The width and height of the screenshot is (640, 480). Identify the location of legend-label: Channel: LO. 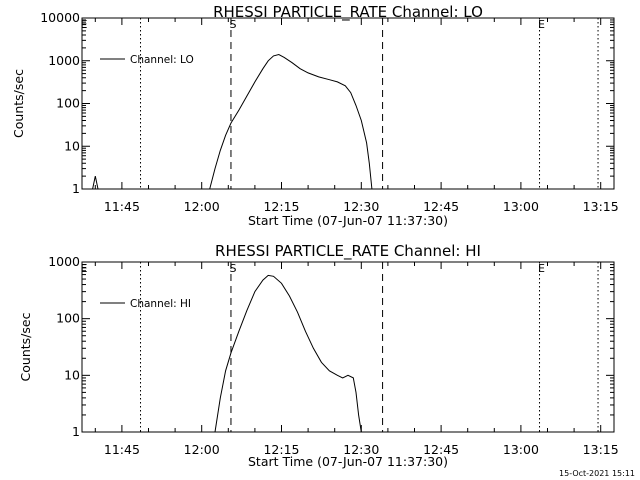
(162, 60).